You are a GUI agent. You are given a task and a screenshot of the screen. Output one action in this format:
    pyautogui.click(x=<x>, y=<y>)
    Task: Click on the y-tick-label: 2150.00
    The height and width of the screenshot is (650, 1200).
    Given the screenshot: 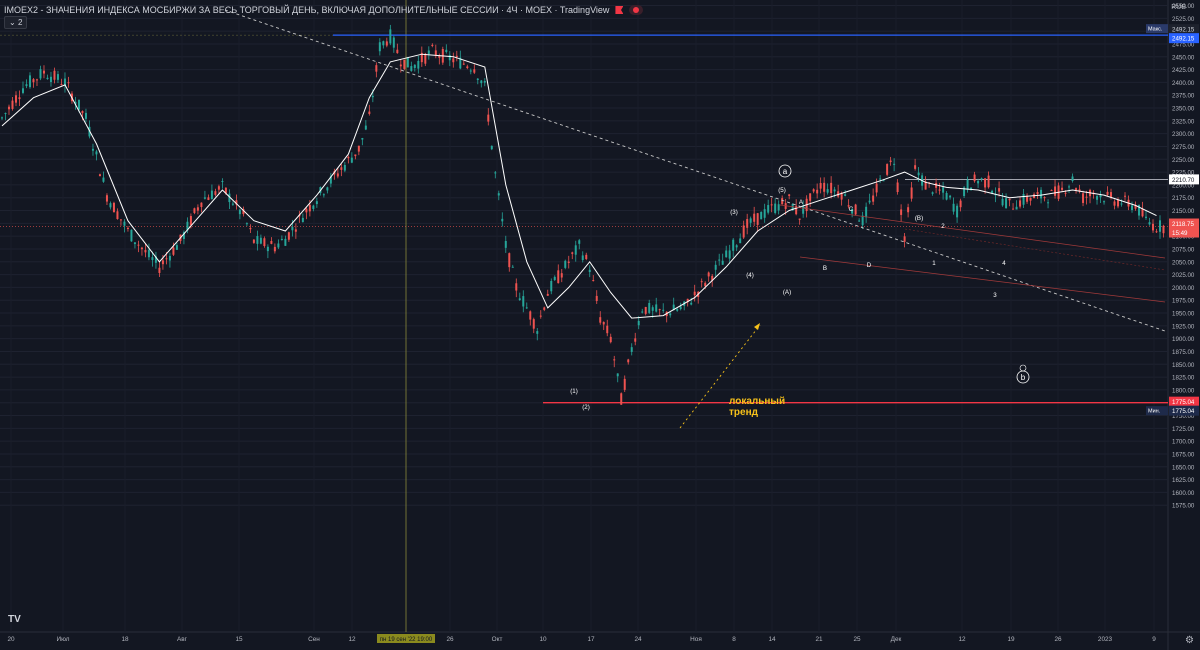 What is the action you would take?
    pyautogui.click(x=1183, y=211)
    